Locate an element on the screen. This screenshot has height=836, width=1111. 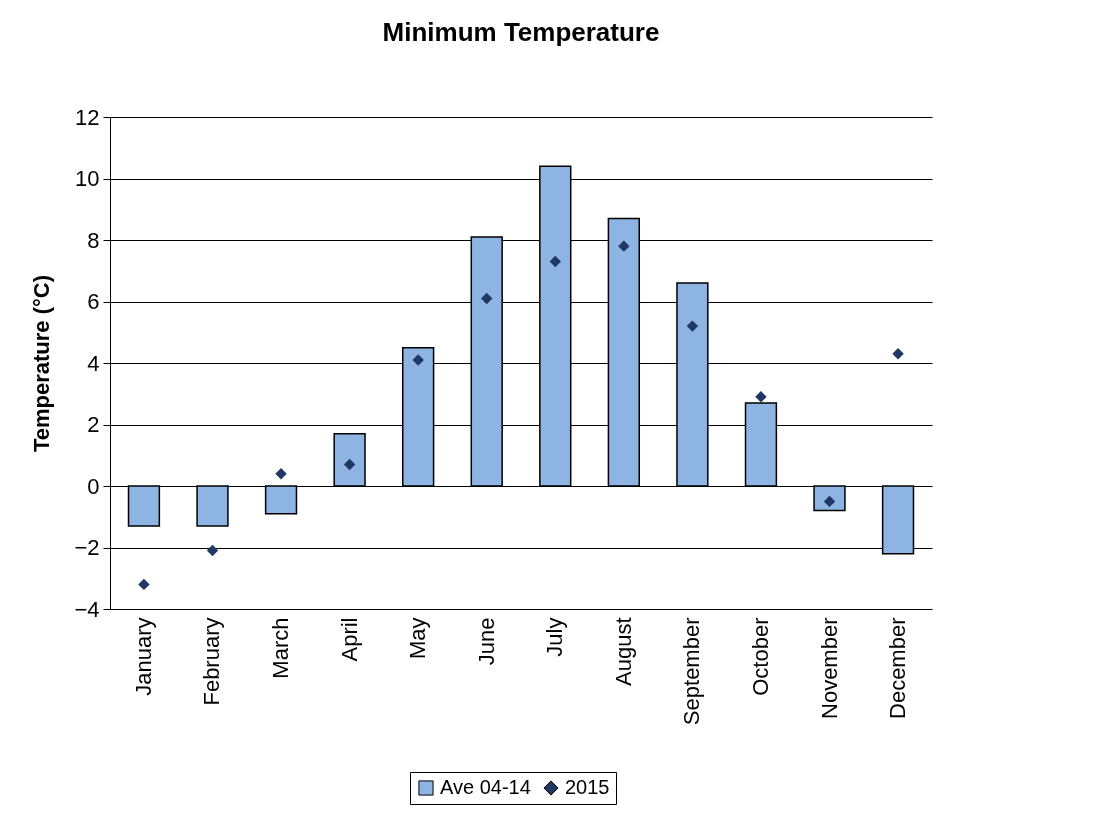
x-tick-label: February is located at coordinates (212, 661).